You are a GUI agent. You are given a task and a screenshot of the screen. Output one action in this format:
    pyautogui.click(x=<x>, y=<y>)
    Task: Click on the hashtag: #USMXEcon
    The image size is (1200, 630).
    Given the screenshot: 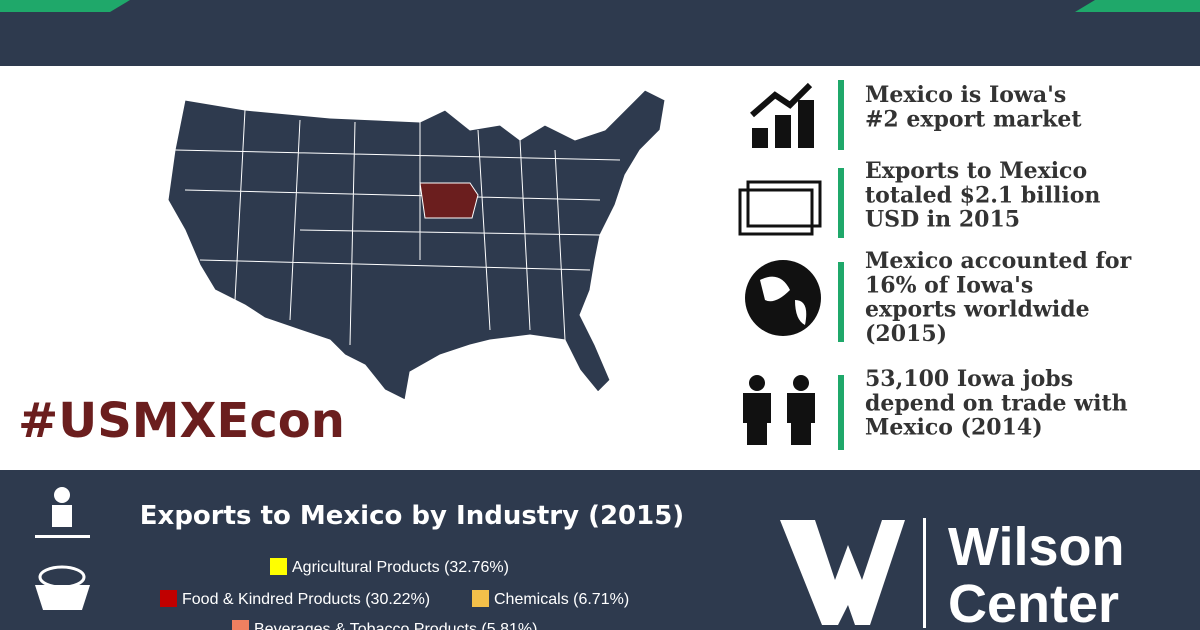 What is the action you would take?
    pyautogui.click(x=181, y=421)
    